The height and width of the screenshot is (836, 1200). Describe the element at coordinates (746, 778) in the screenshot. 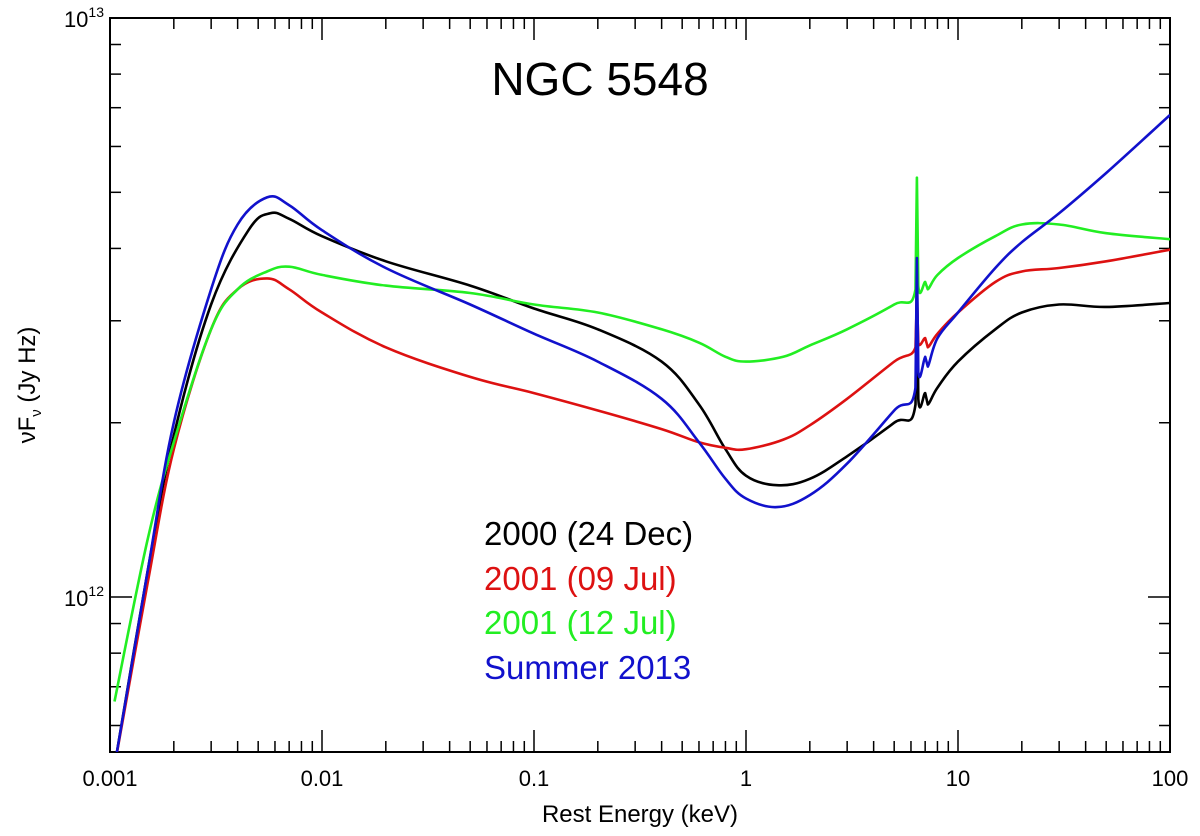

I see `x-tick-label: 1` at that location.